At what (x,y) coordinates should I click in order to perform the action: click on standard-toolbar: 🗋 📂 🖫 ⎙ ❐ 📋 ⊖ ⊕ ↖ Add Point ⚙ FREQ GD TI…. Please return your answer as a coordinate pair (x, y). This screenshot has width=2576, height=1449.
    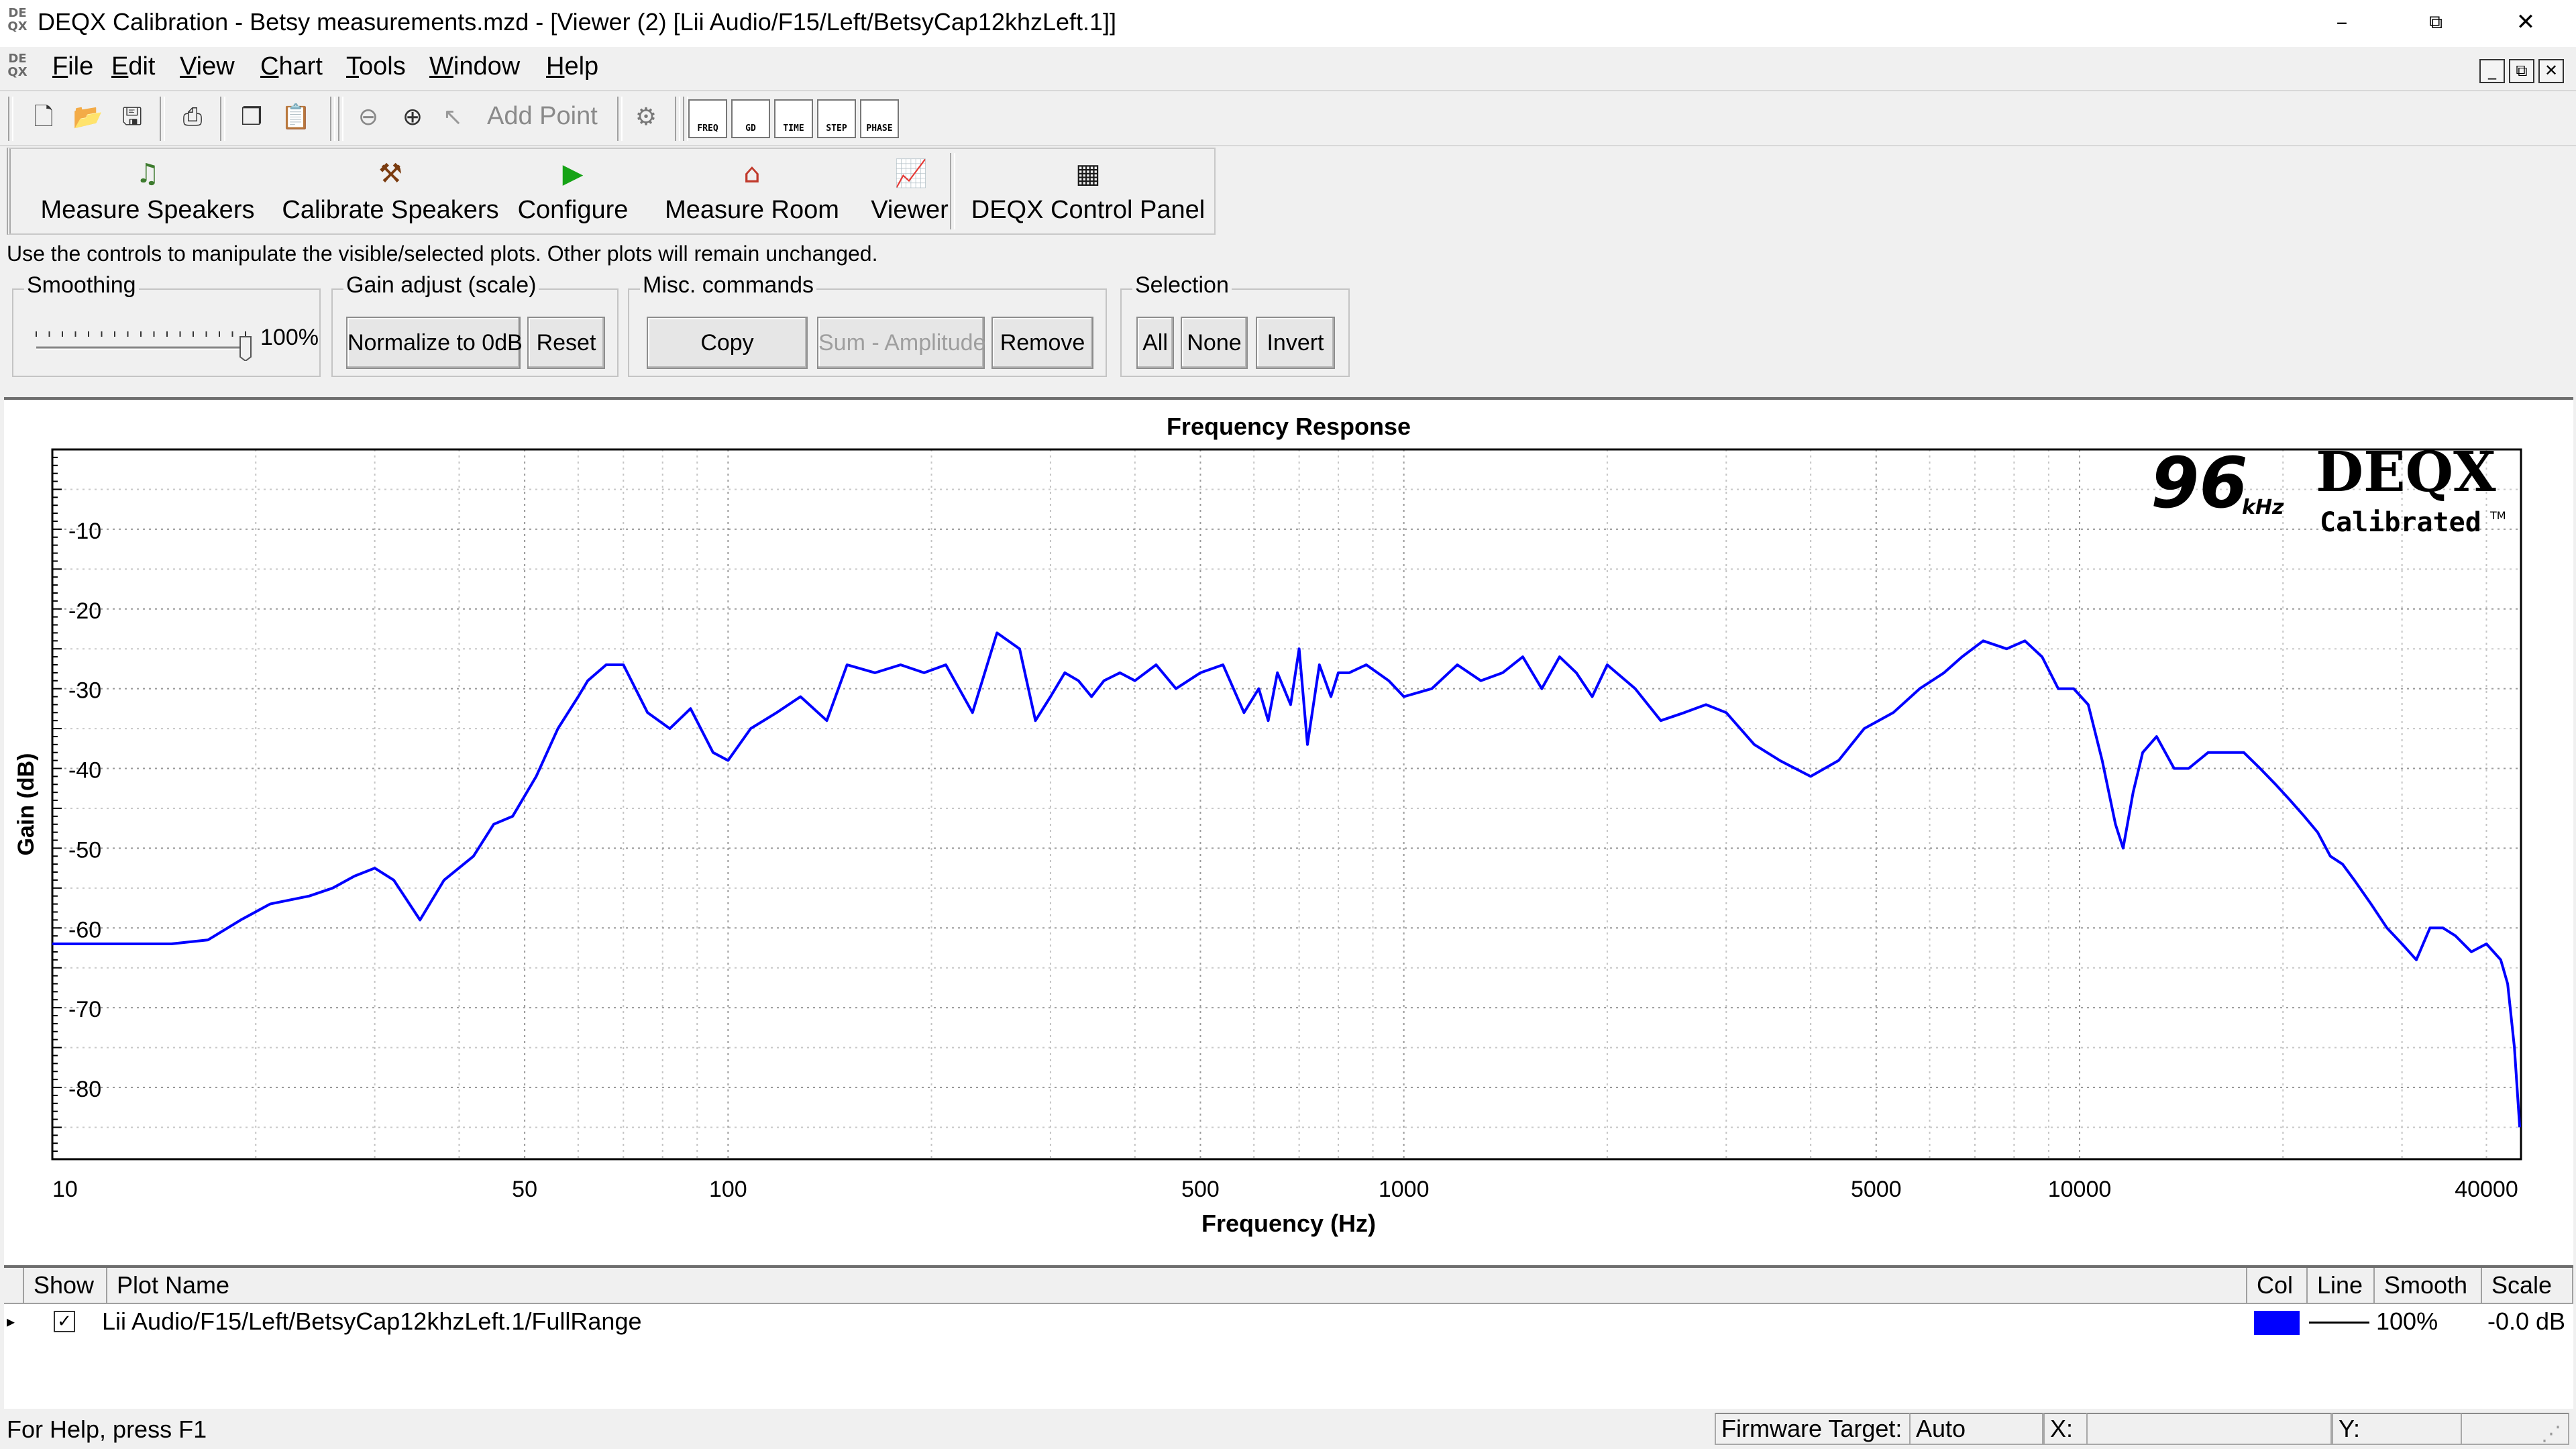
    Looking at the image, I should click on (1288, 118).